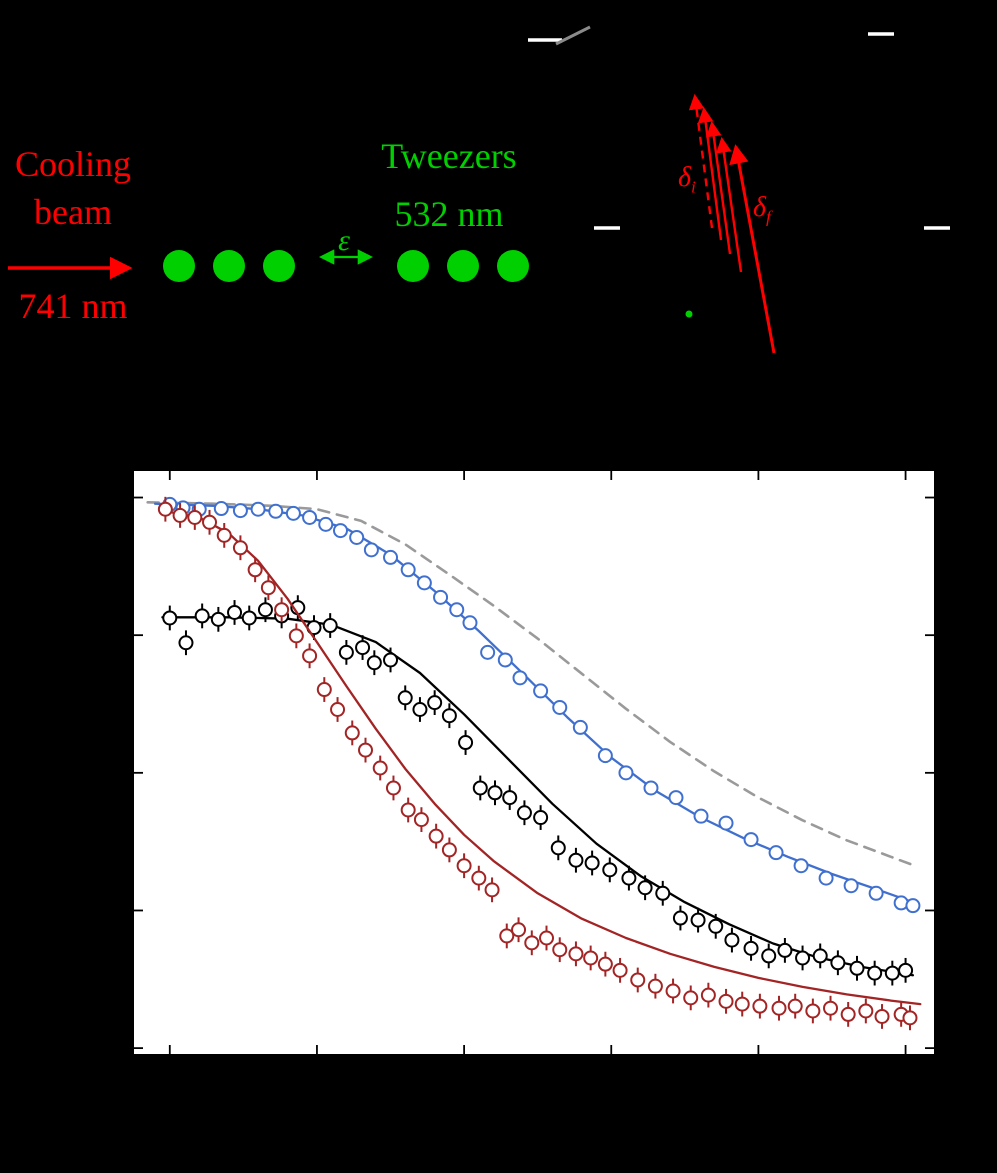  I want to click on atom-dot, so click(689, 314).